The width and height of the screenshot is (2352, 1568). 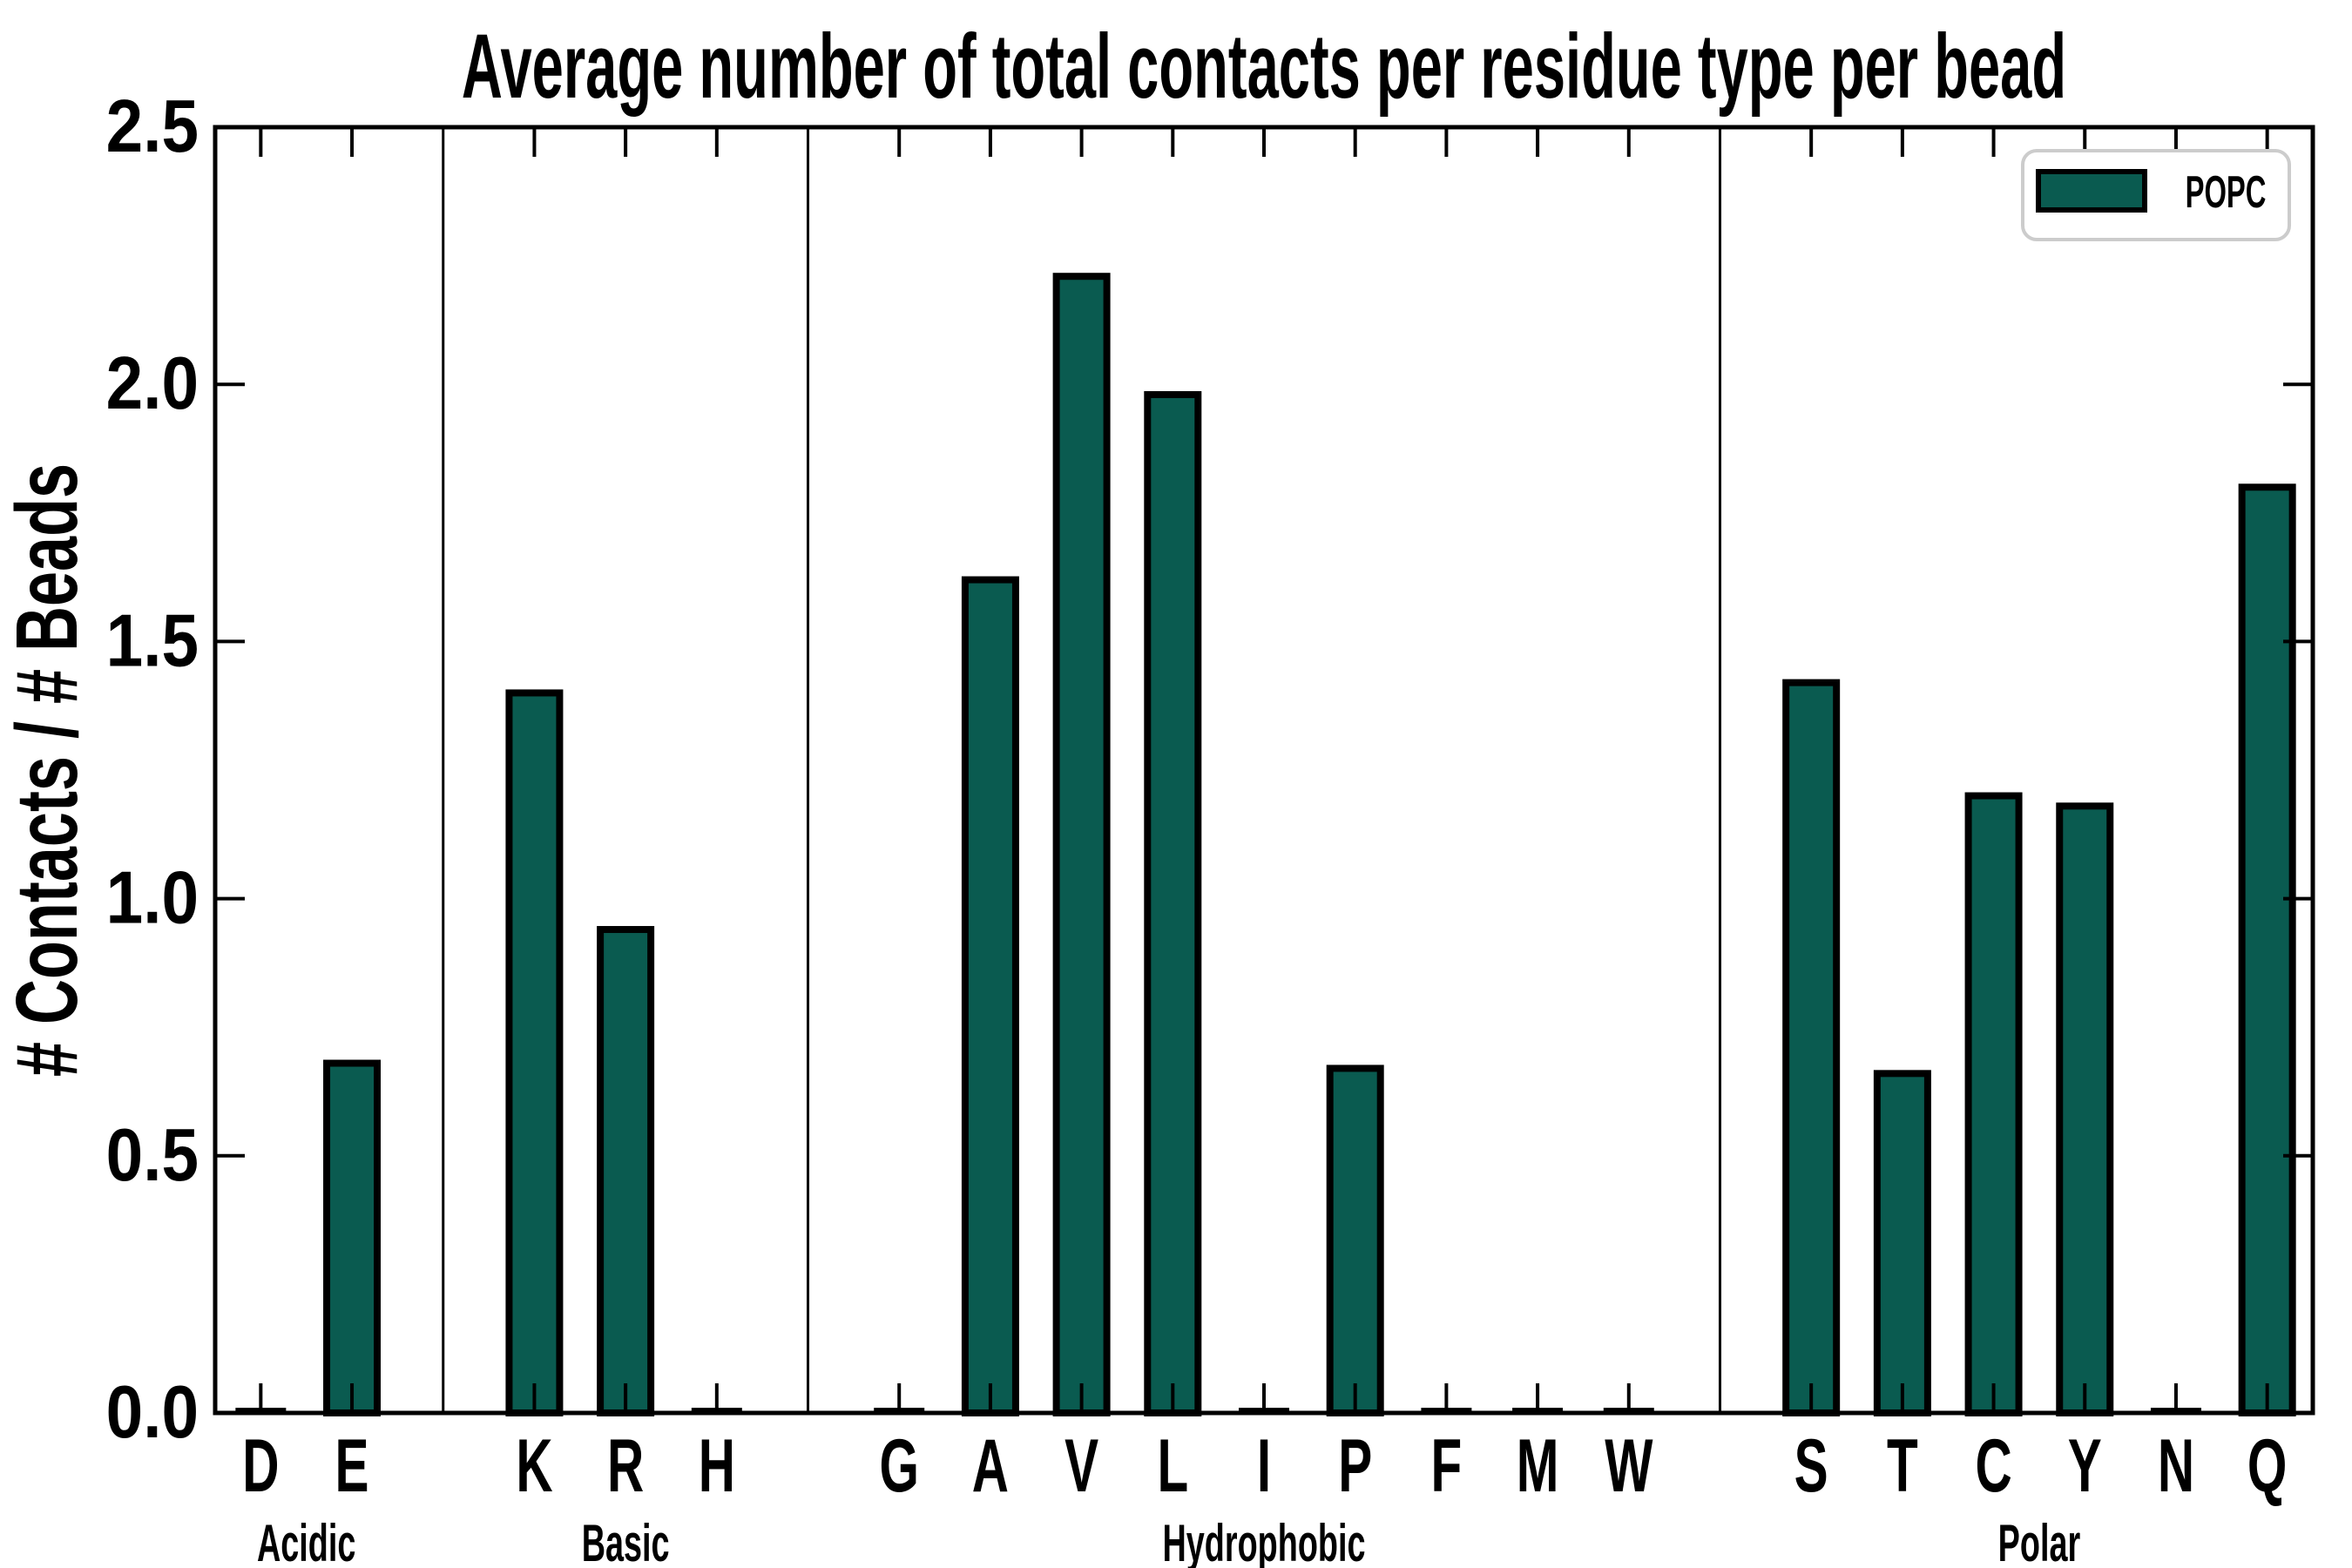 I want to click on svg-text: # Contacts / # Beads, so click(x=48, y=770).